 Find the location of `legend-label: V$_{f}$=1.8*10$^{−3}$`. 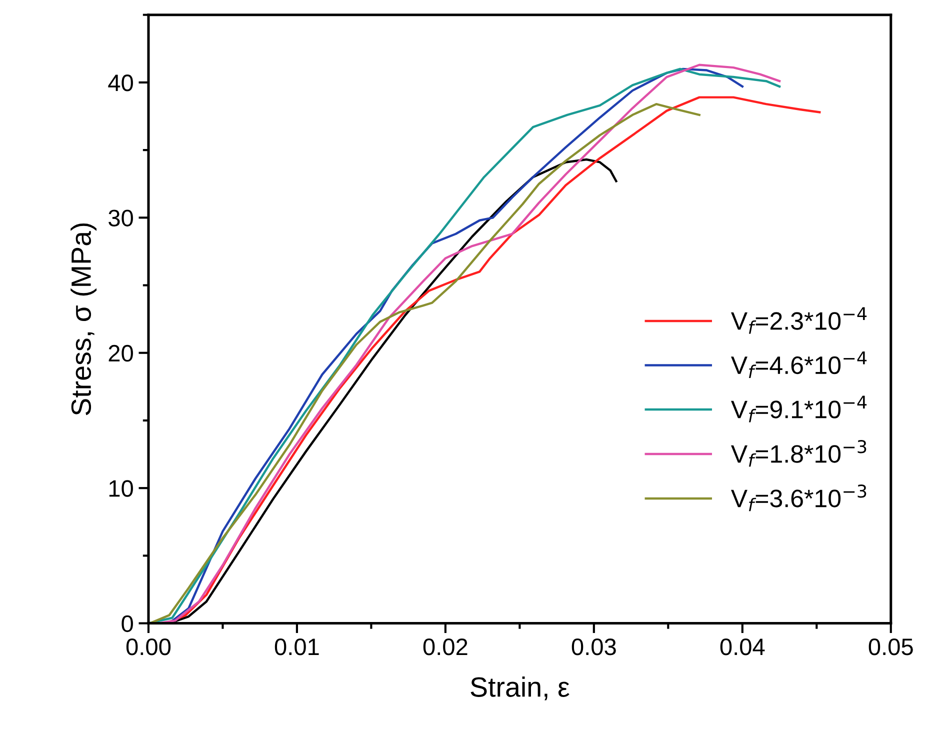

legend-label: V$_{f}$=1.8*10$^{−3}$ is located at coordinates (798, 453).